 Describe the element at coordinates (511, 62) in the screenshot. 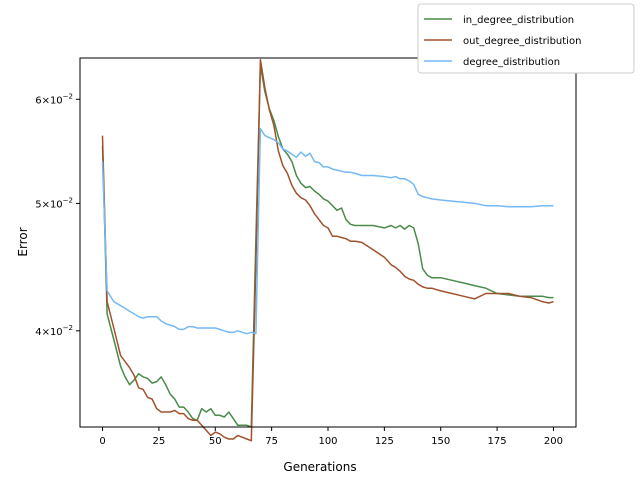

I see `legend-label-degree-distribution: degree_distribution` at that location.